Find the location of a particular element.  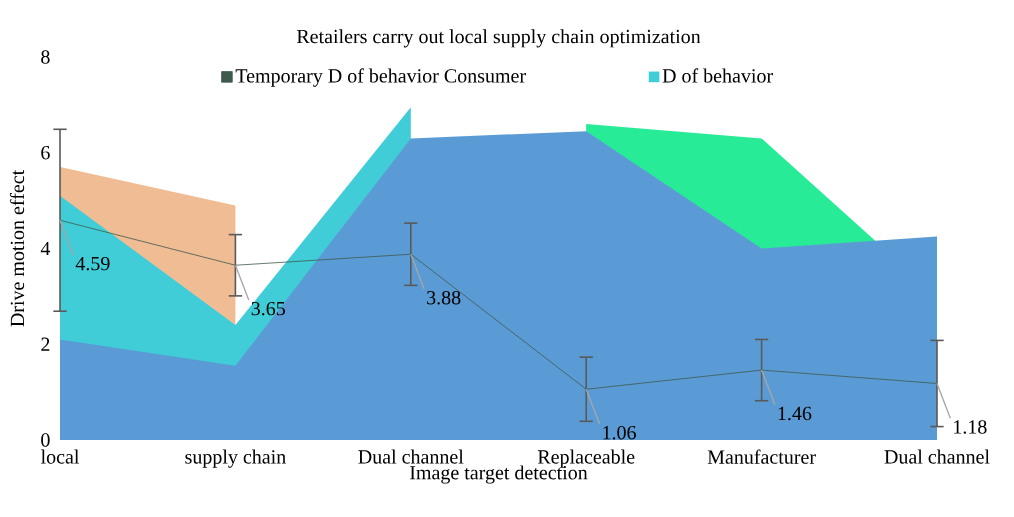

legend-label: Temporary D of behavior Consumer is located at coordinates (380, 77).